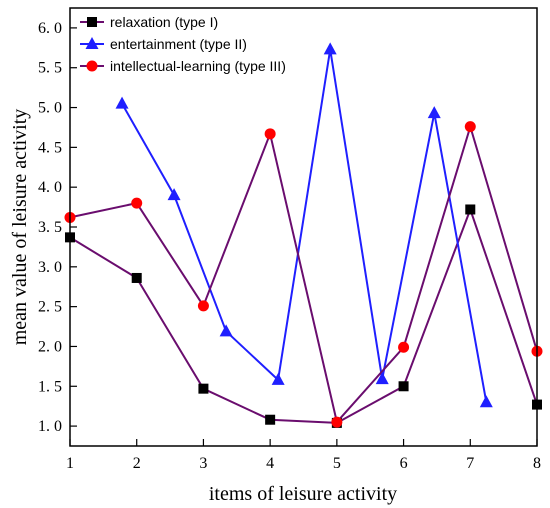 The width and height of the screenshot is (550, 508). Describe the element at coordinates (404, 463) in the screenshot. I see `x-tick-label: 6` at that location.